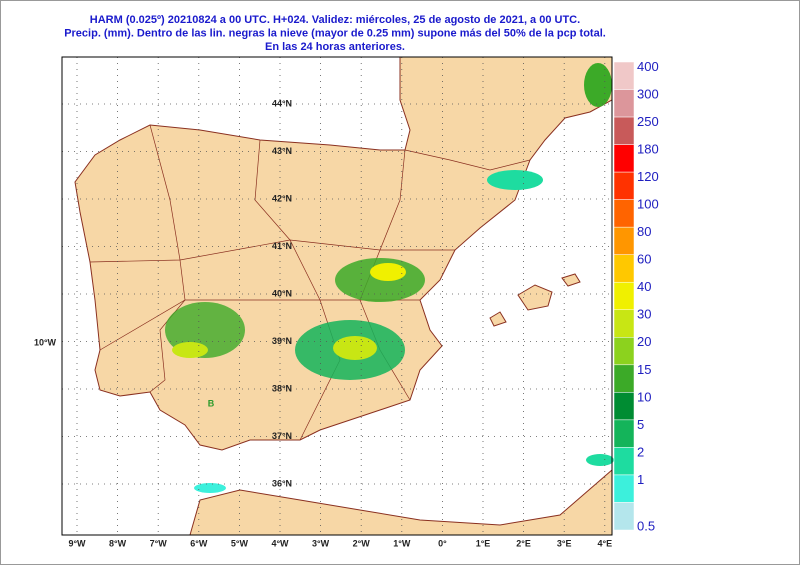 This screenshot has height=565, width=800. What do you see at coordinates (282, 198) in the screenshot?
I see `lat-label: 42°N` at bounding box center [282, 198].